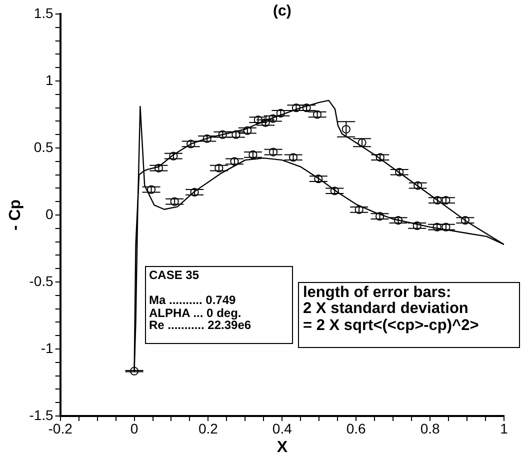 This screenshot has height=459, width=523. Describe the element at coordinates (15, 215) in the screenshot. I see `y-axis-title: - Cp` at that location.